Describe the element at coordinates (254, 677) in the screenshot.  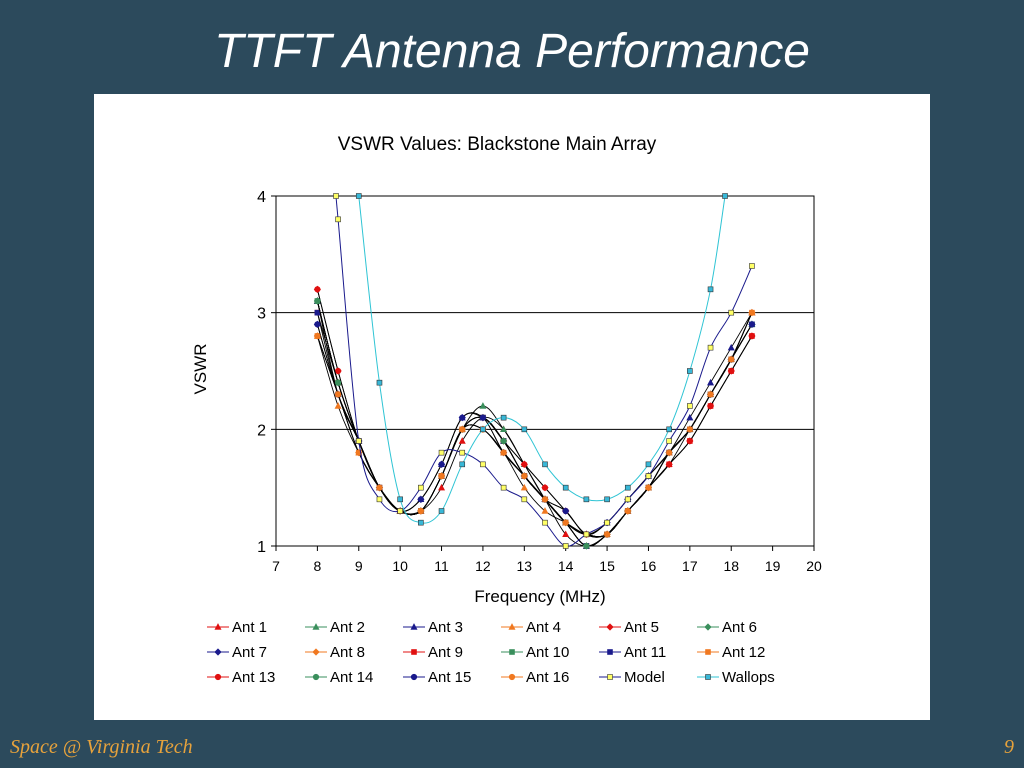
I see `legend-label: Ant 13` at that location.